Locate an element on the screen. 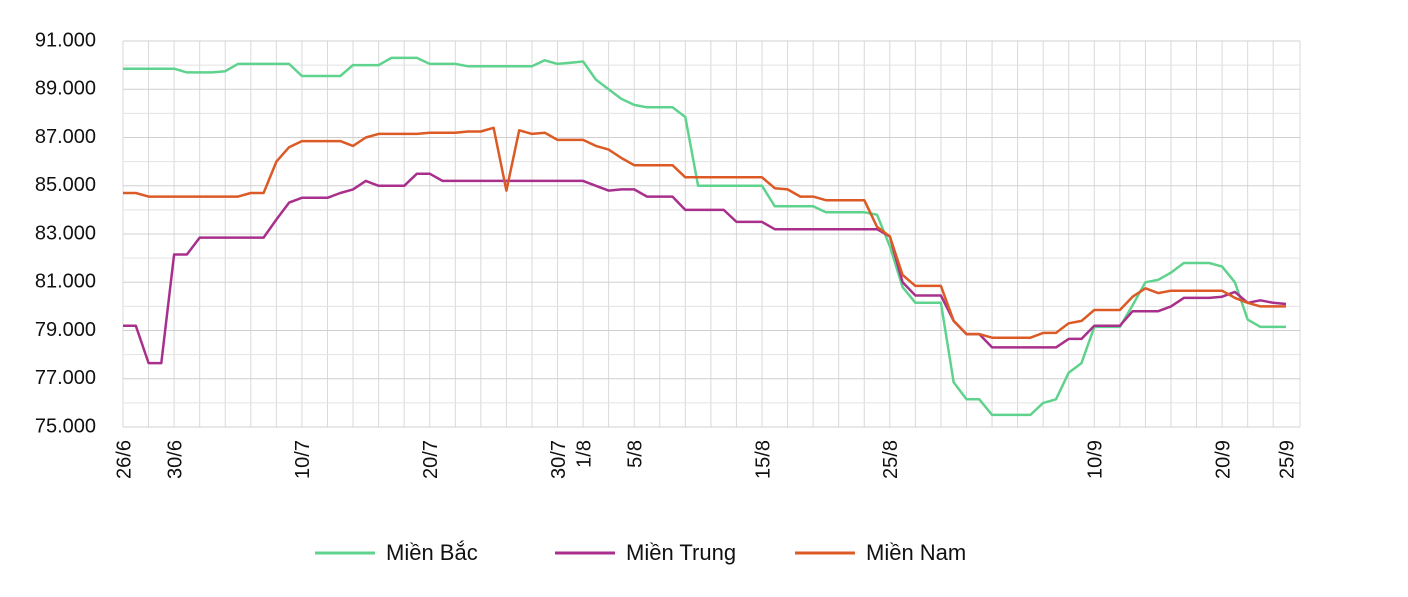 The image size is (1408, 597). x-tick-label: 10/9 is located at coordinates (1096, 459).